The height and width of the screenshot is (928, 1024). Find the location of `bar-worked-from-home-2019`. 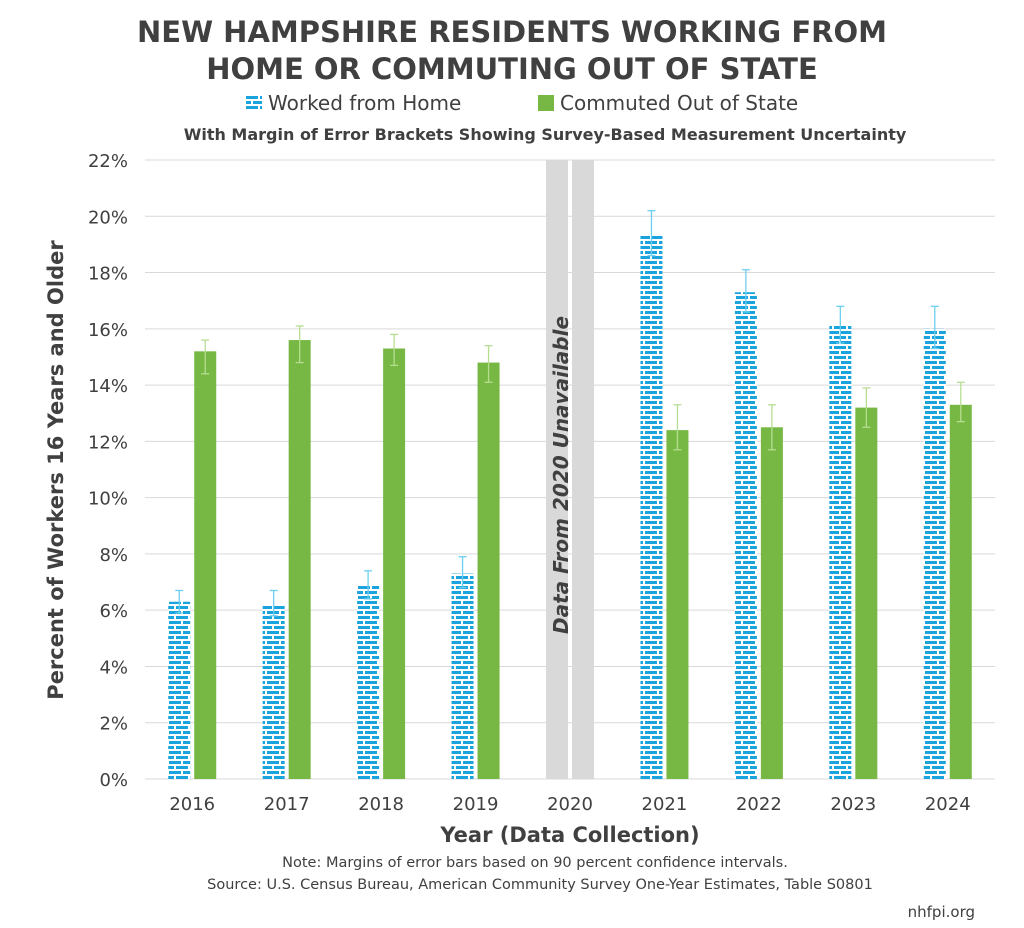

bar-worked-from-home-2019 is located at coordinates (462, 676).